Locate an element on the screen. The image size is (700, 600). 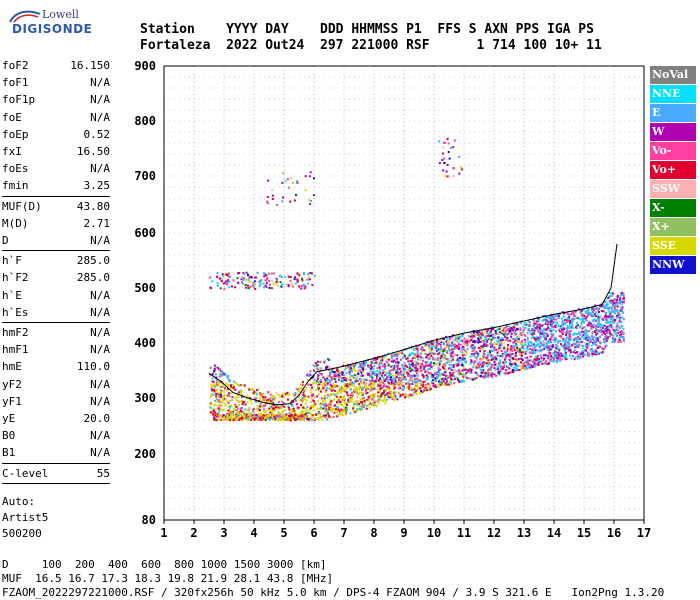
param-name: foF1p is located at coordinates (19, 100).